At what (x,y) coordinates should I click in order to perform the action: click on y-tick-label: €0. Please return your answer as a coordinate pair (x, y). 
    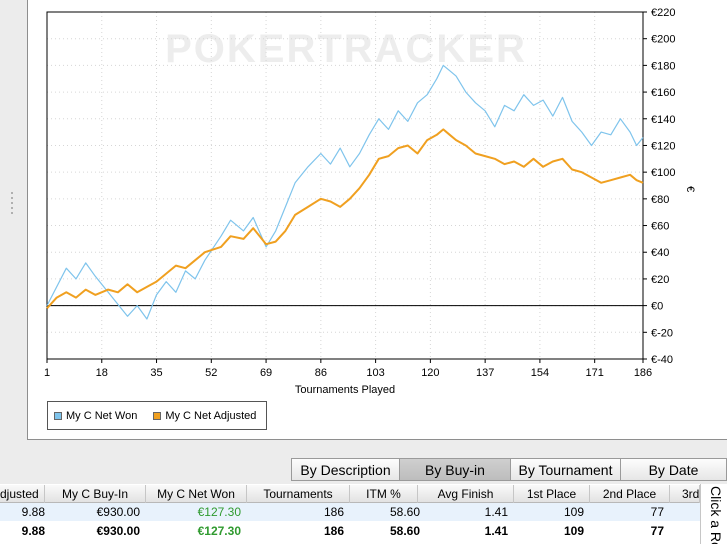
    Looking at the image, I should click on (657, 307).